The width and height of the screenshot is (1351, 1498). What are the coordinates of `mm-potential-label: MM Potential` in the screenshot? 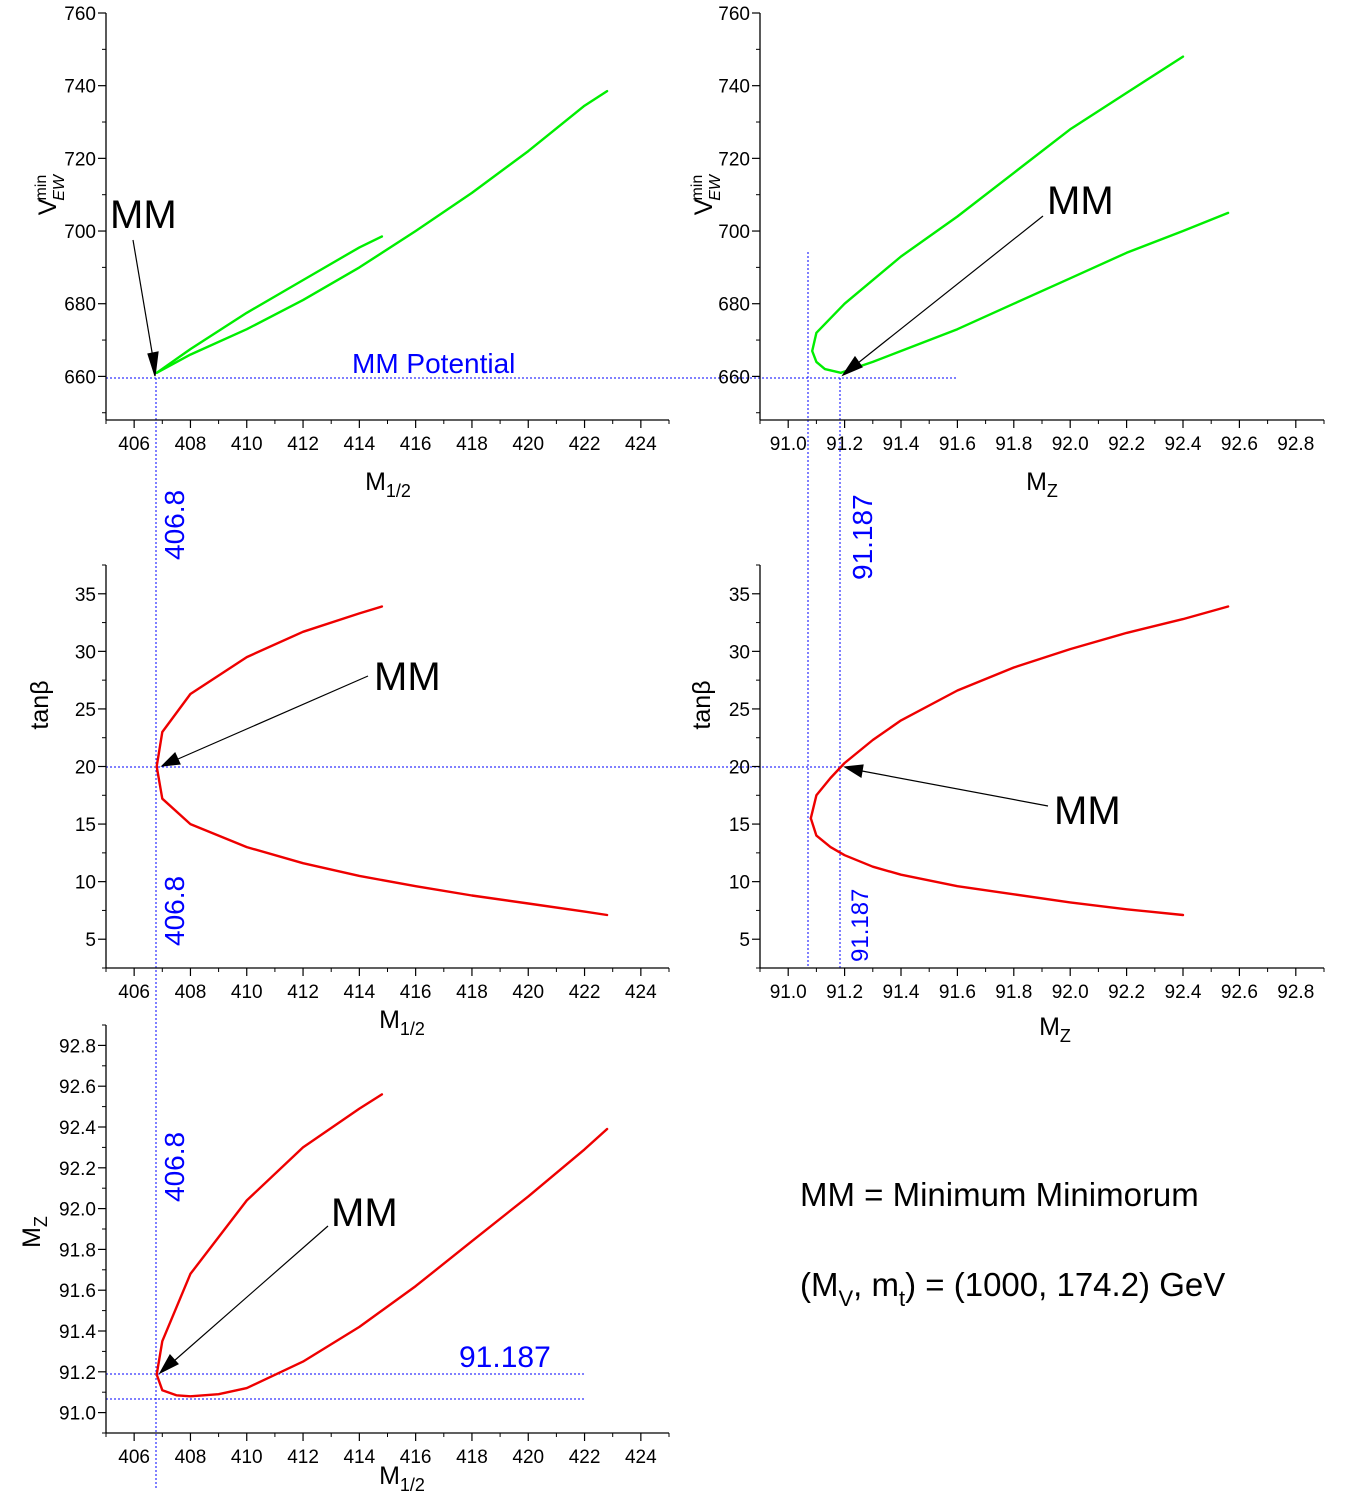 It's located at (433, 363).